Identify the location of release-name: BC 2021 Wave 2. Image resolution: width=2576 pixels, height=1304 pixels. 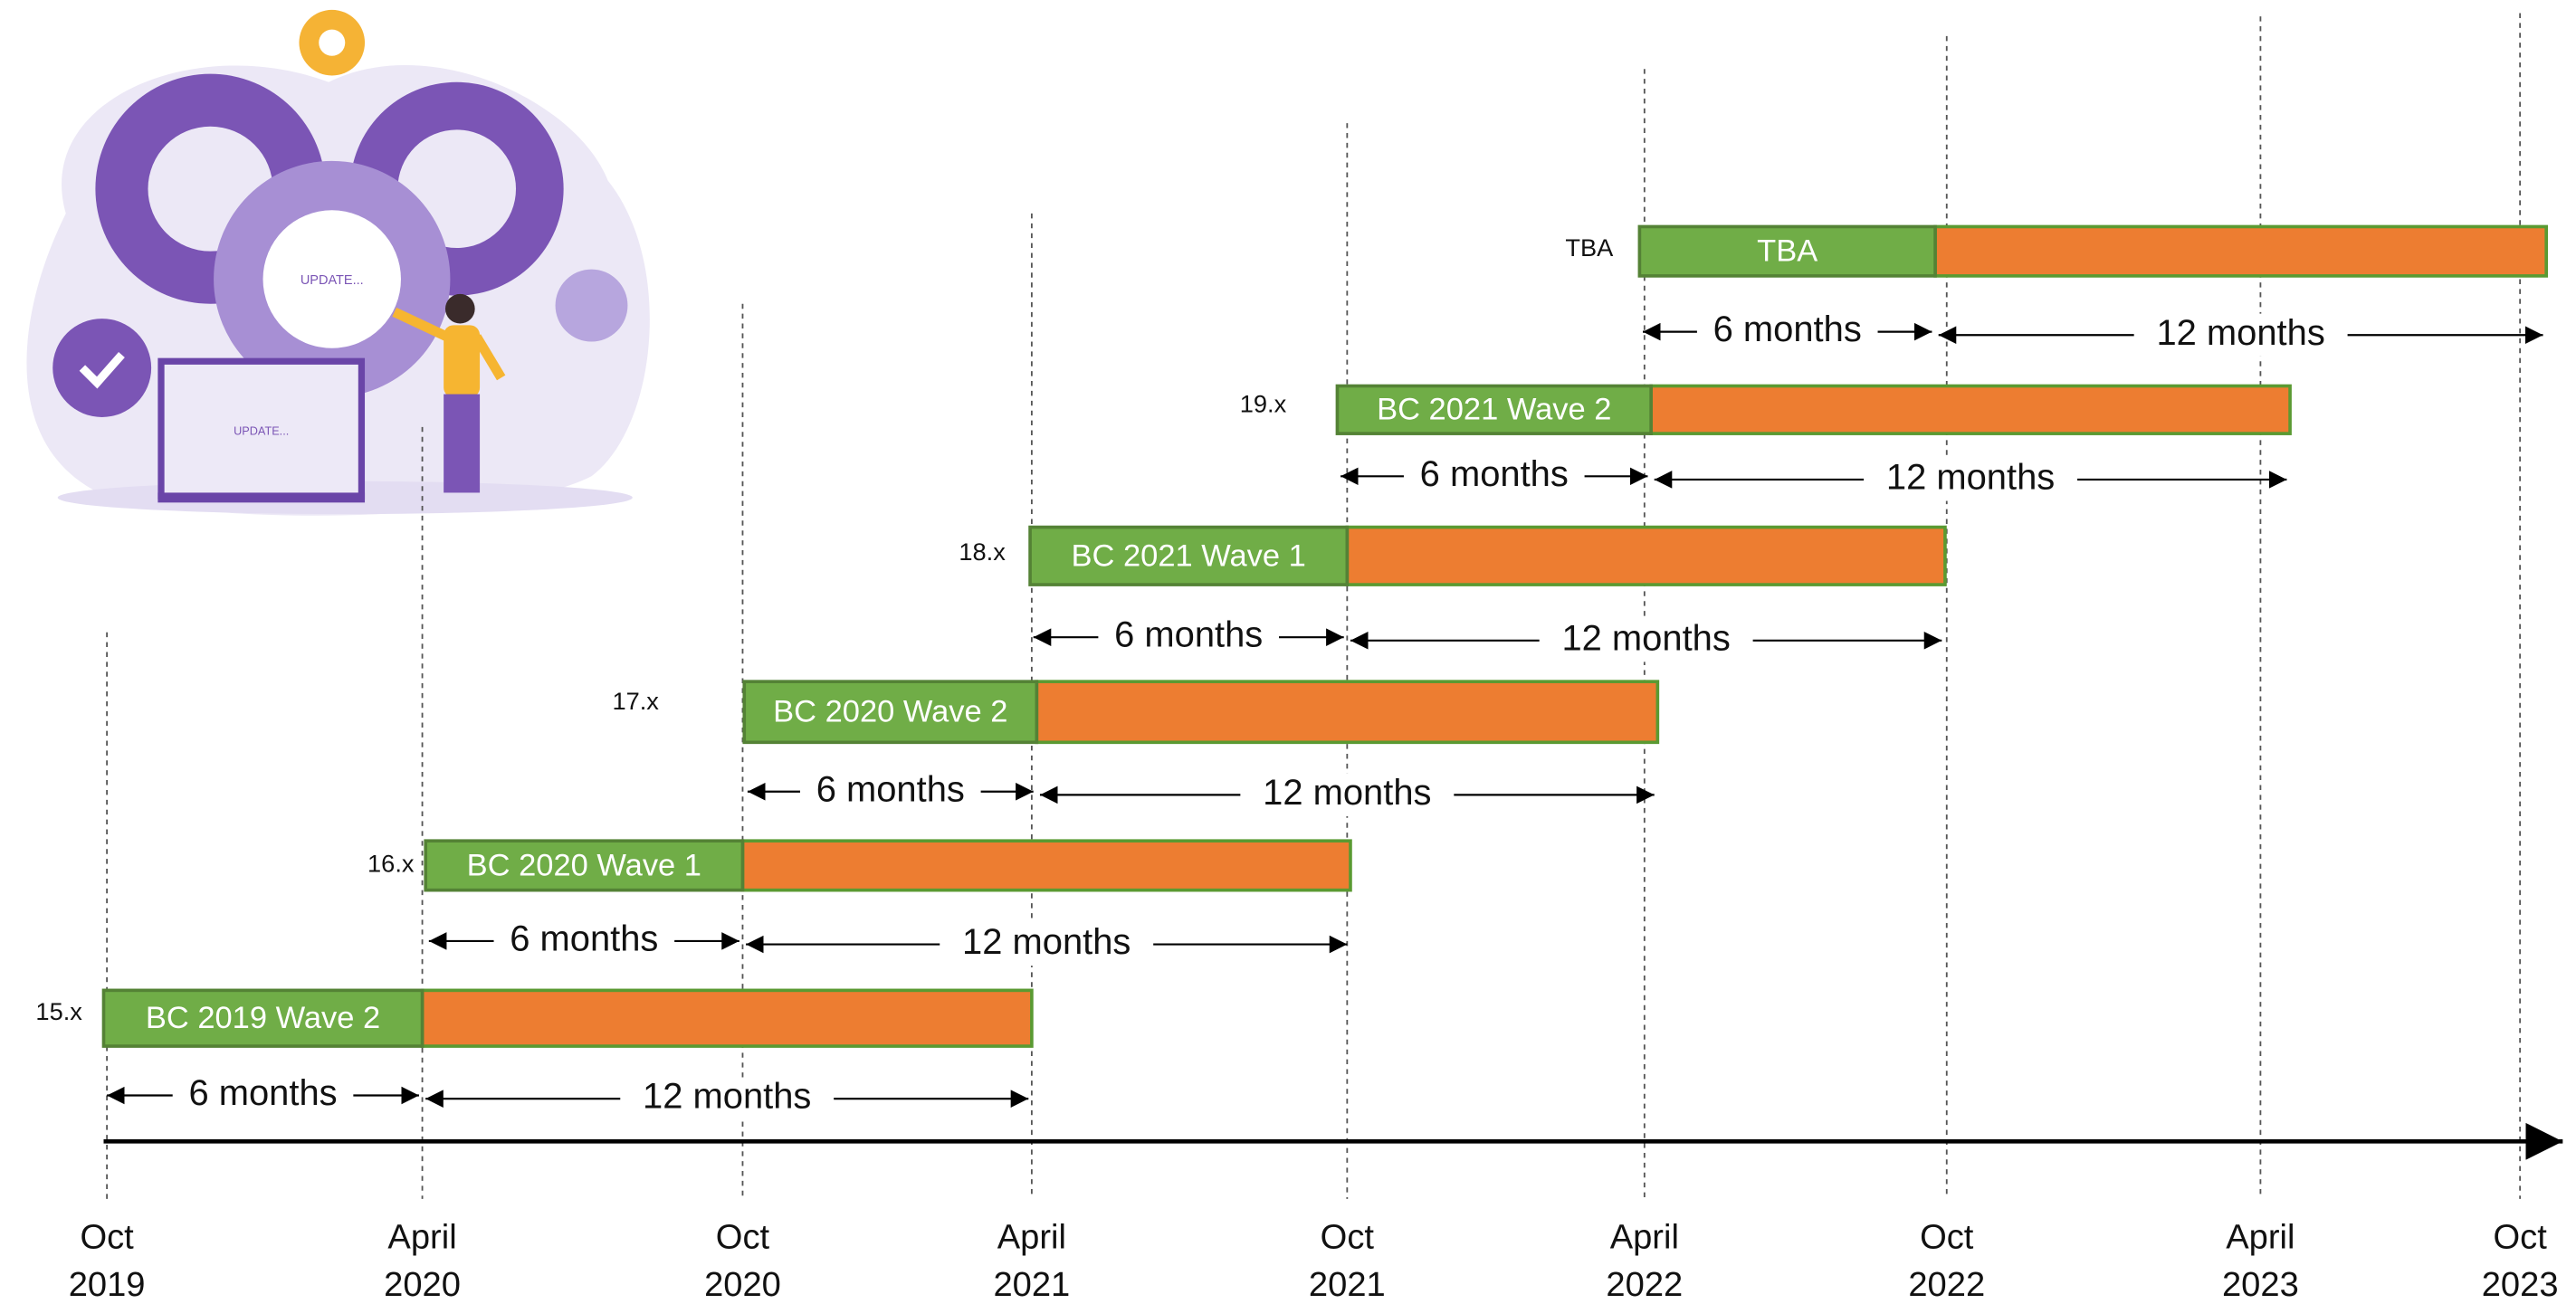
(1494, 410).